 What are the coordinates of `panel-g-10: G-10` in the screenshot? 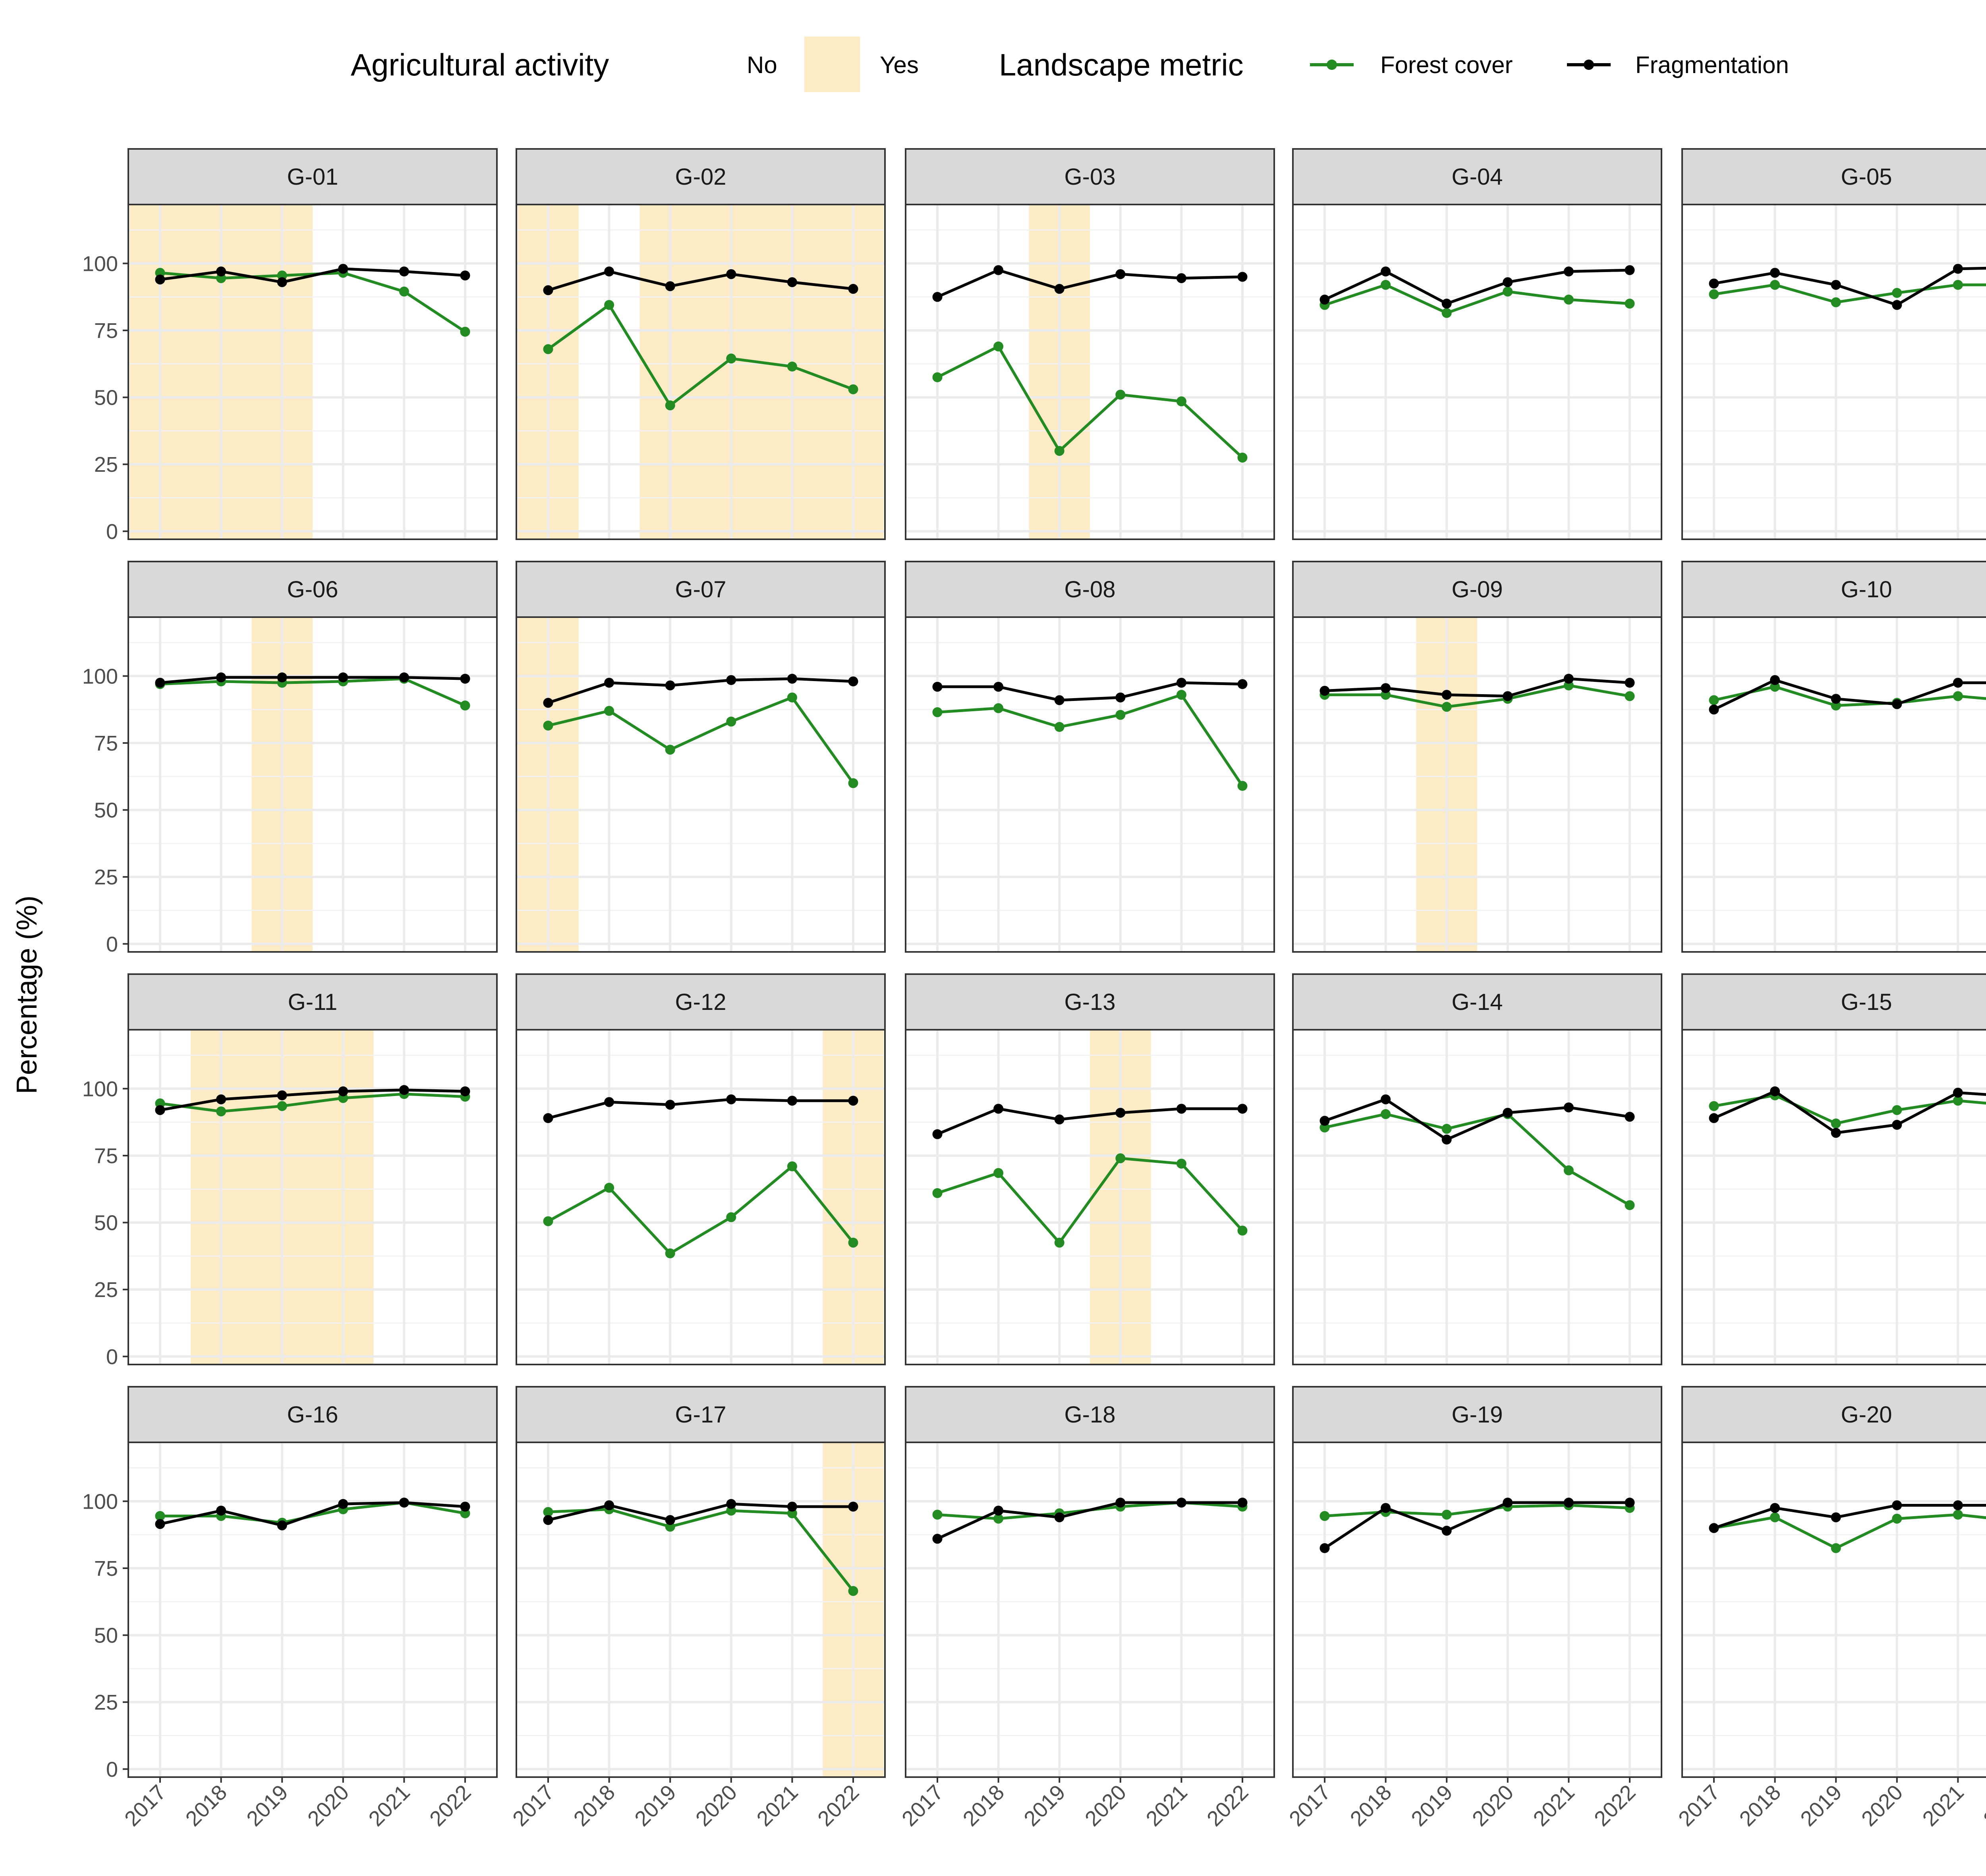 It's located at (1833, 757).